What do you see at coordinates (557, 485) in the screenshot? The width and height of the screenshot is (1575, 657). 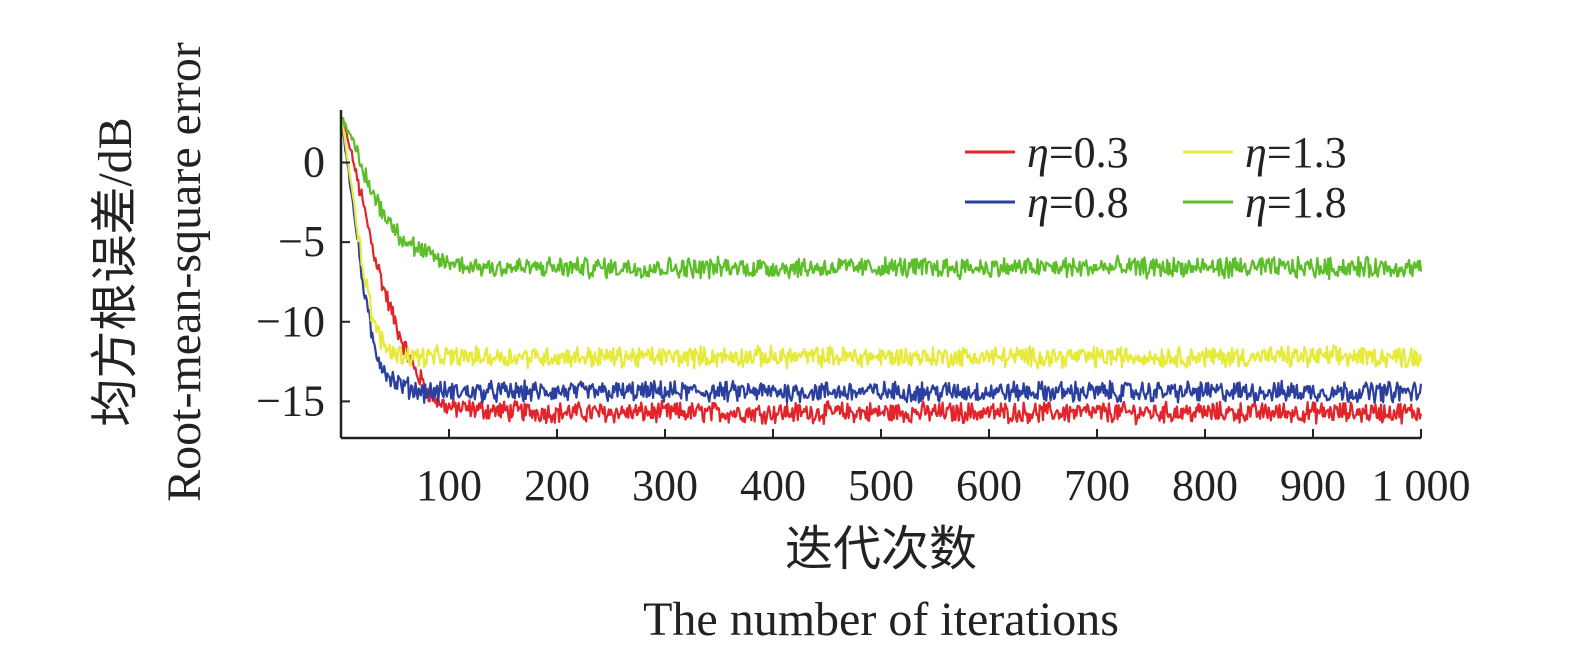 I see `x-tick-label: 200` at bounding box center [557, 485].